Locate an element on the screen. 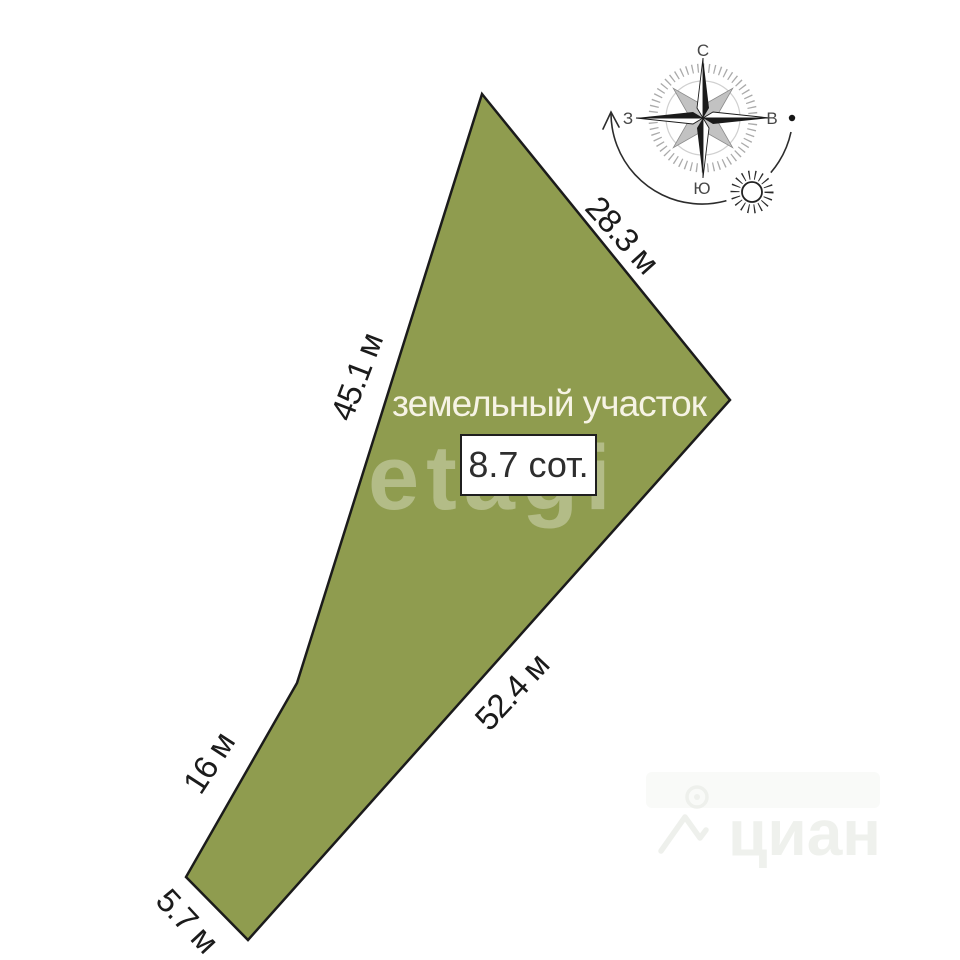  compass-rose: С Ю З В is located at coordinates (709, 119).